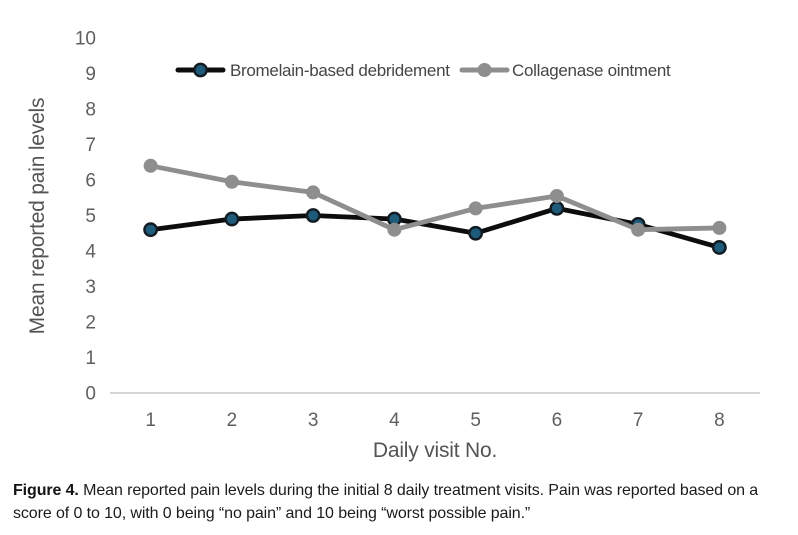 The width and height of the screenshot is (798, 535). I want to click on legend-item-collagenase: Collagenase ointment, so click(565, 70).